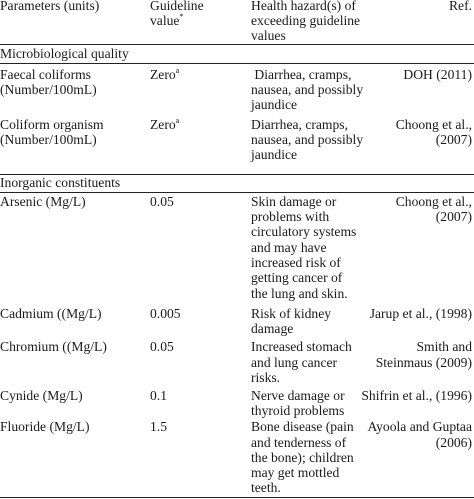  Describe the element at coordinates (289, 247) in the screenshot. I see `hazard-line: and may have` at that location.